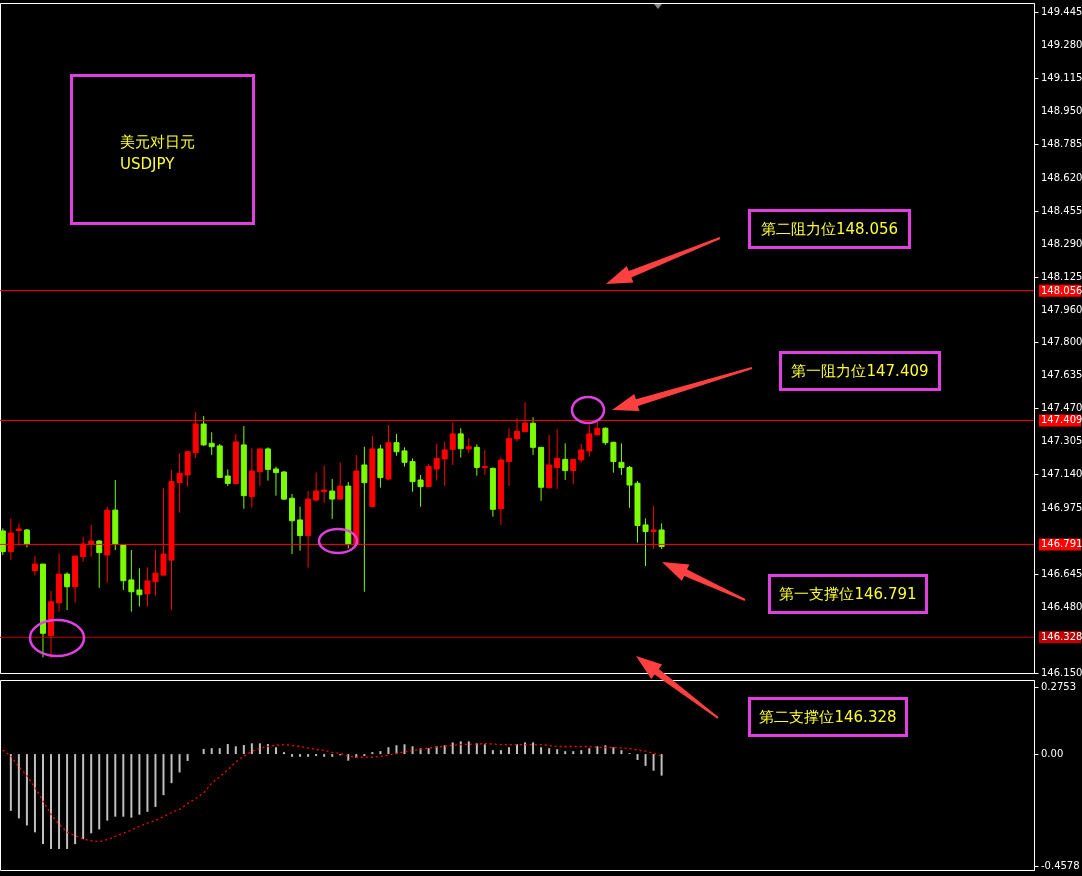 This screenshot has height=876, width=1082. I want to click on y-tick-label: 0.2753, so click(1058, 686).